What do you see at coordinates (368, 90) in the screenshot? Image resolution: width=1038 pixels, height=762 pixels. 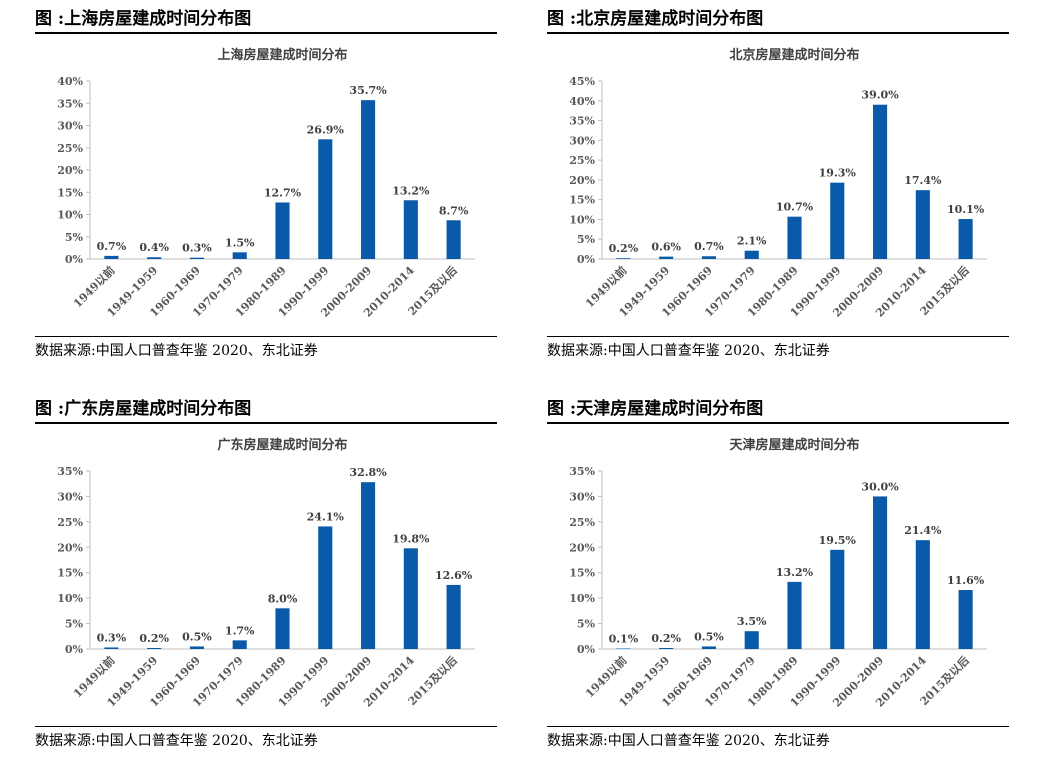 I see `data-label: 35.7%` at bounding box center [368, 90].